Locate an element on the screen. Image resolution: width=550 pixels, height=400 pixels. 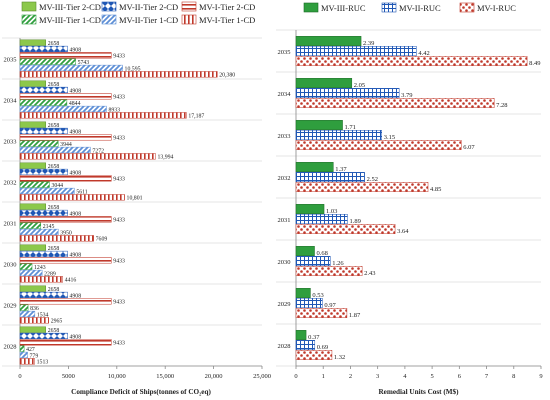
legend-label-mv-i-tier-2-cd: MV-I-Tier 2-CD is located at coordinates (227, 7).